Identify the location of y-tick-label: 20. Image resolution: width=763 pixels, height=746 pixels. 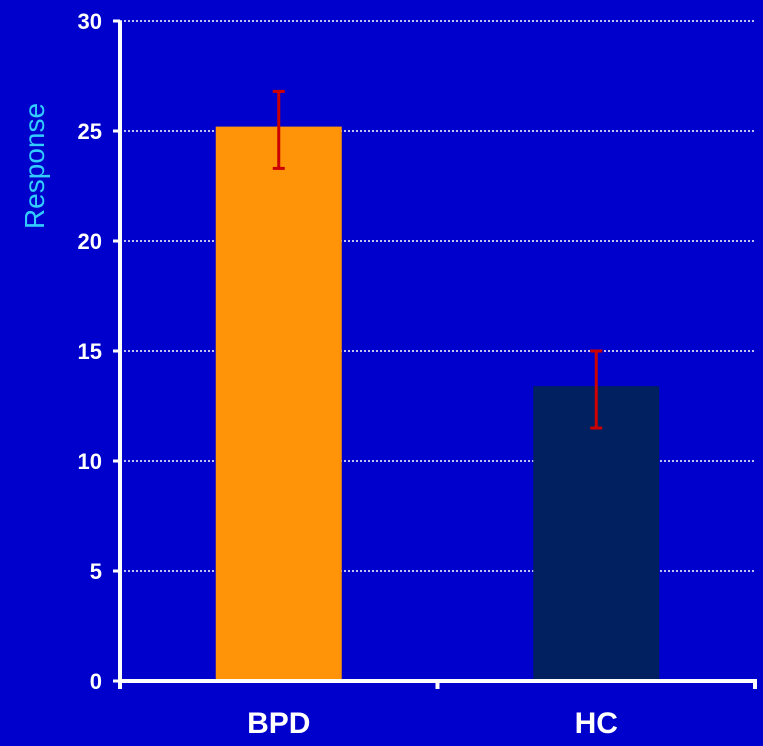
(90, 241).